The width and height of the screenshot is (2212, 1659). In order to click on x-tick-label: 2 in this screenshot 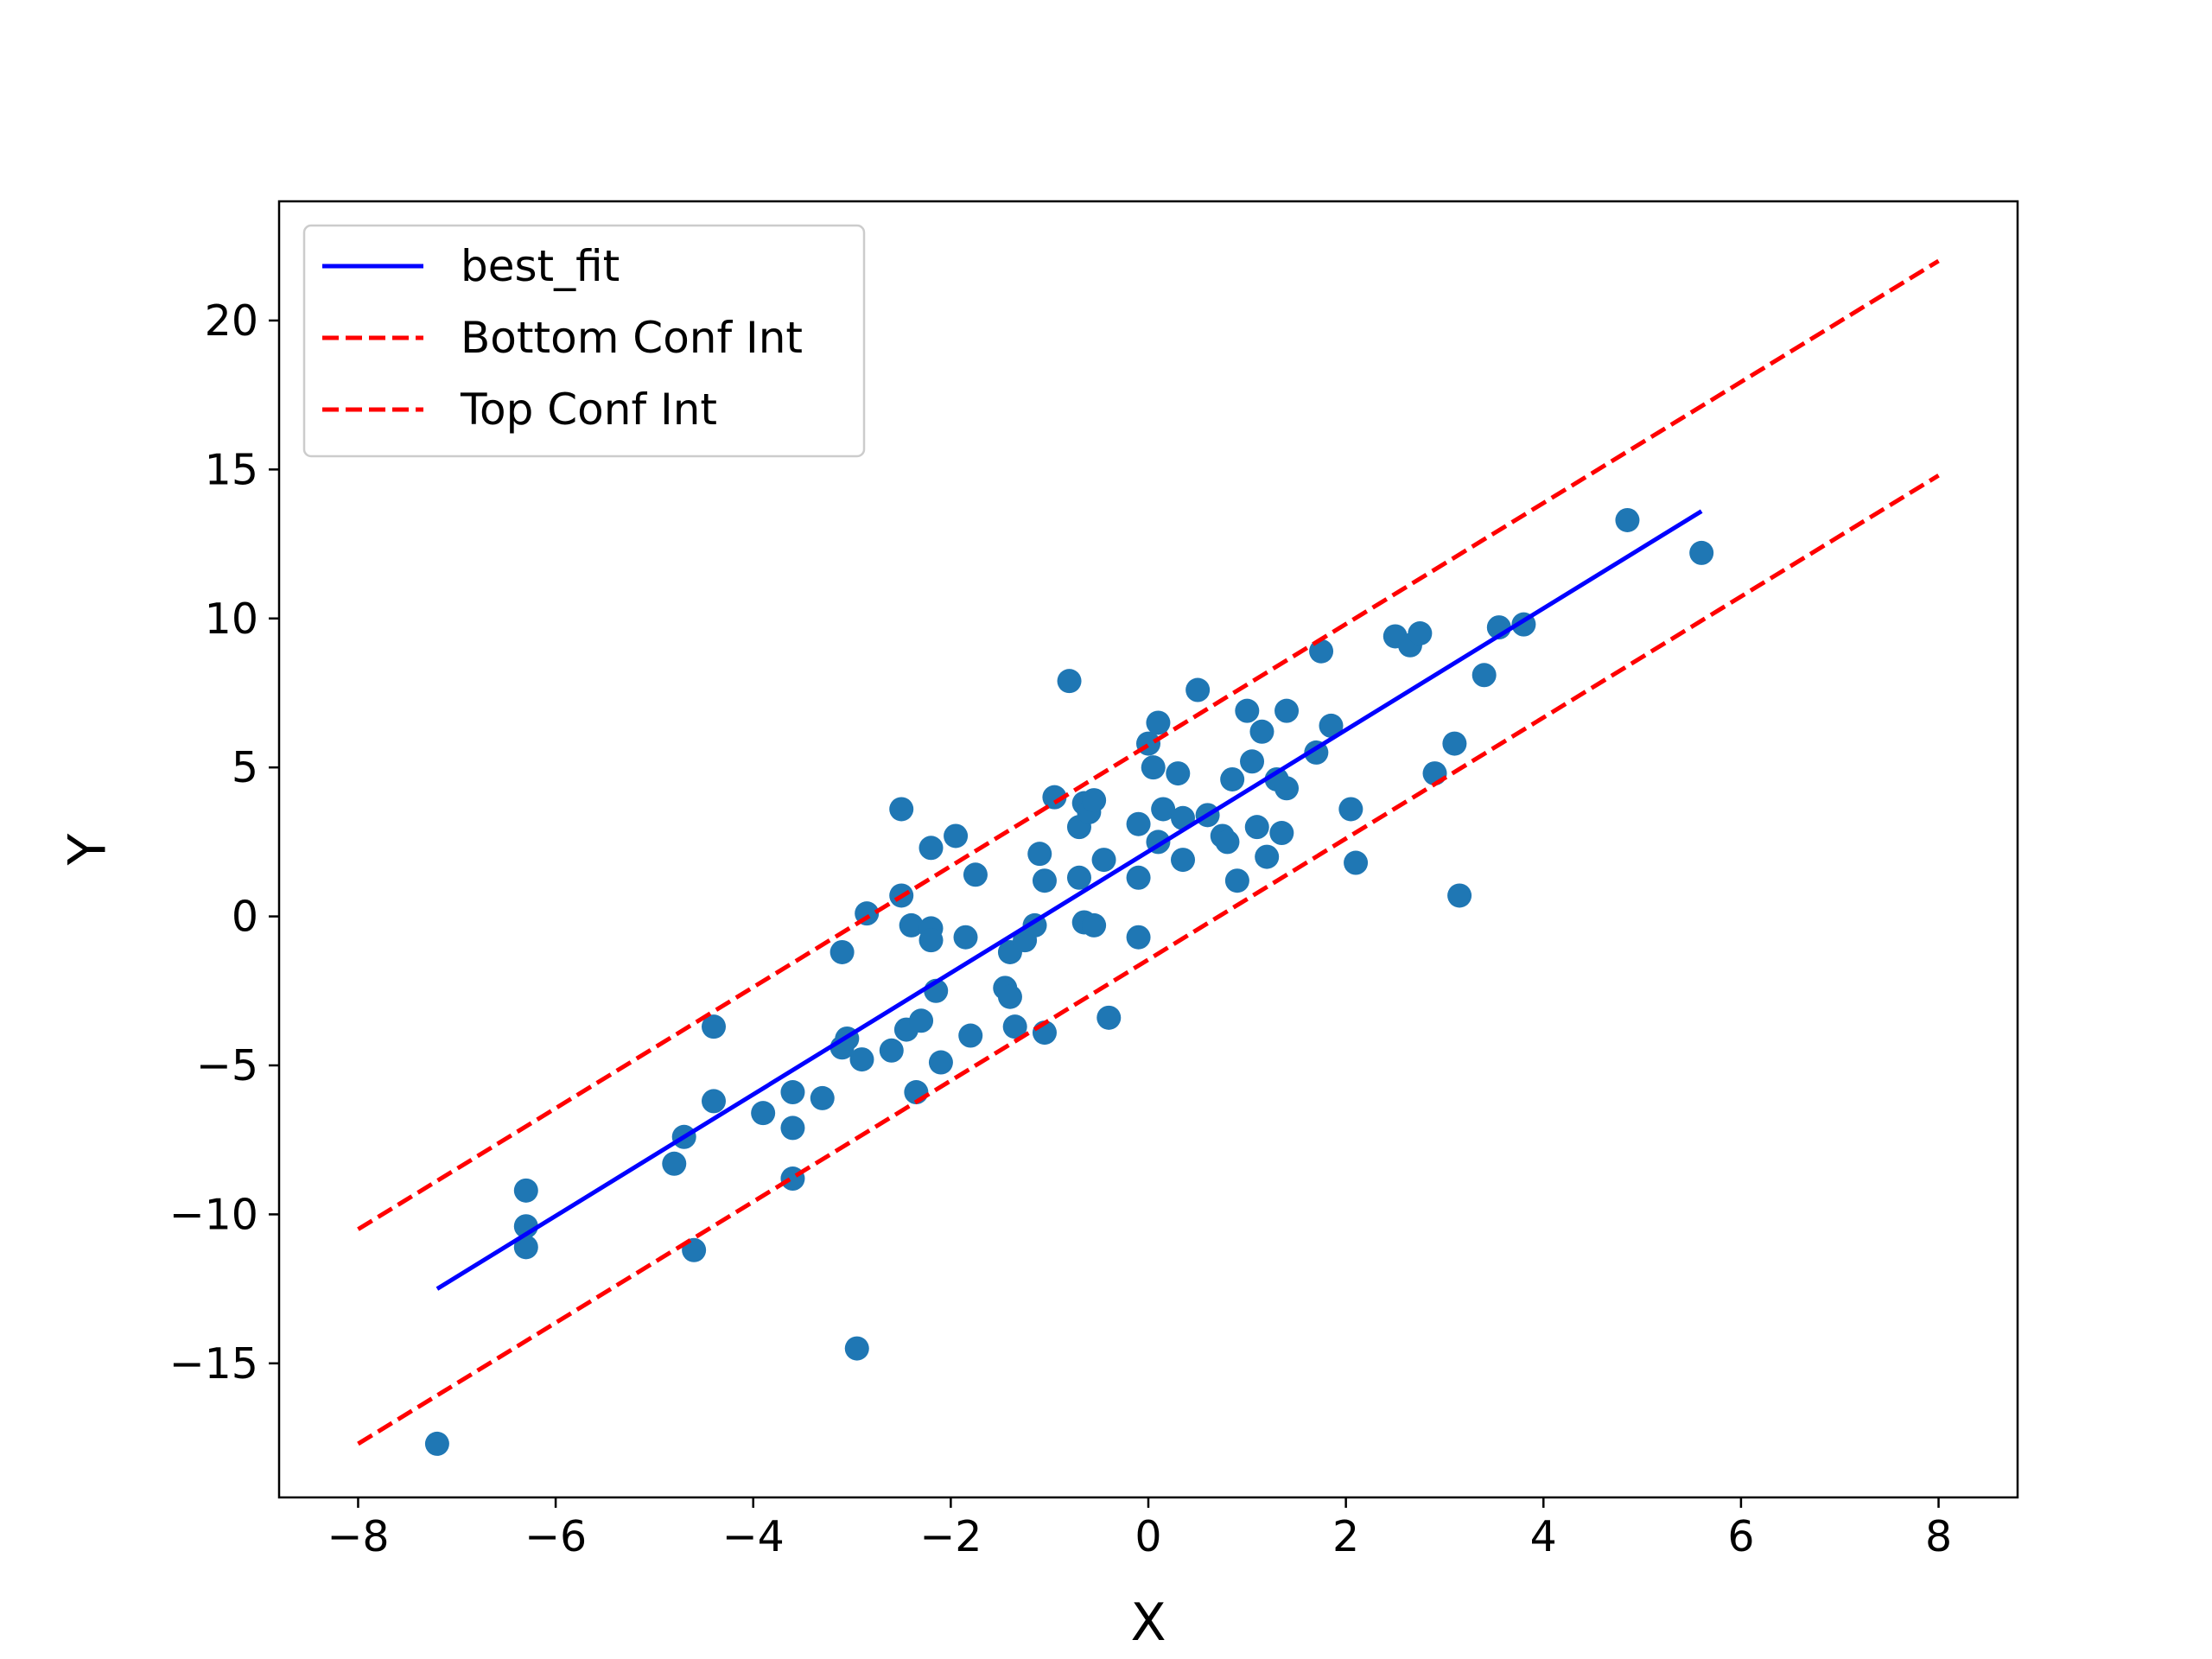, I will do `click(1345, 1536)`.